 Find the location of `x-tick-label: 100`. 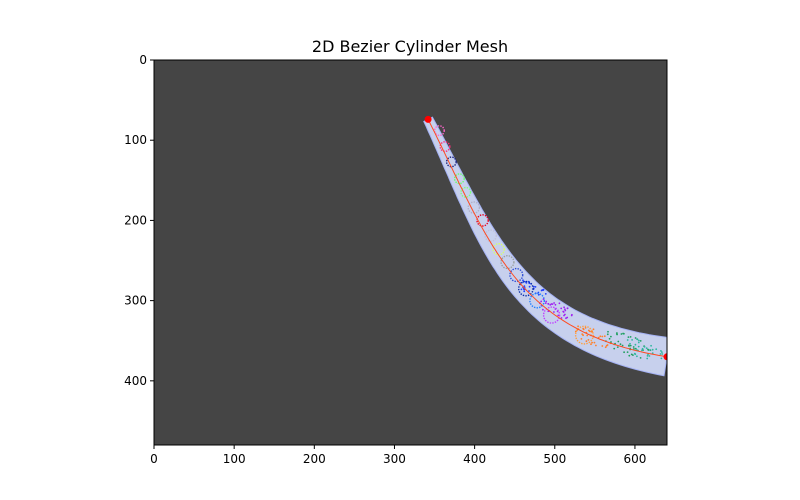

x-tick-label: 100 is located at coordinates (234, 459).